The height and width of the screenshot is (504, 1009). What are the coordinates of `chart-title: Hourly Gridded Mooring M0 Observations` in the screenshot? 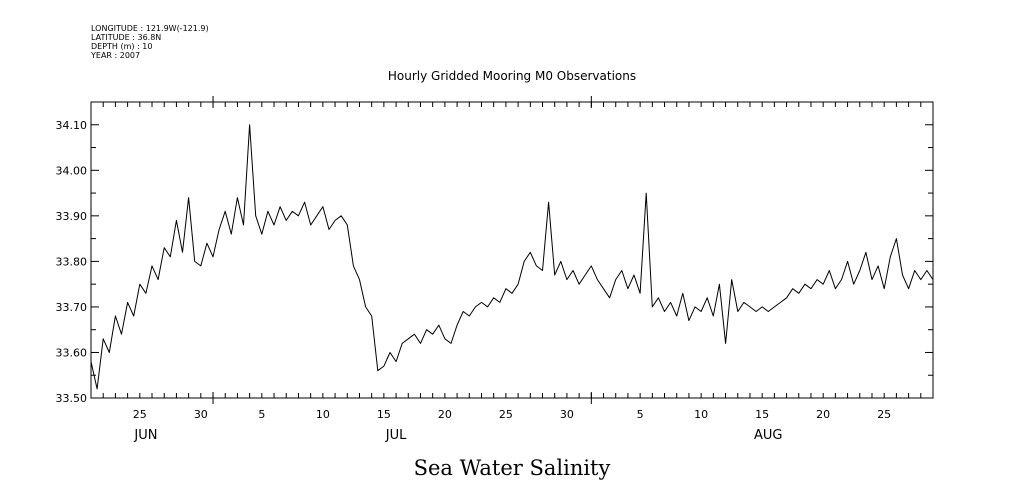 It's located at (512, 76).